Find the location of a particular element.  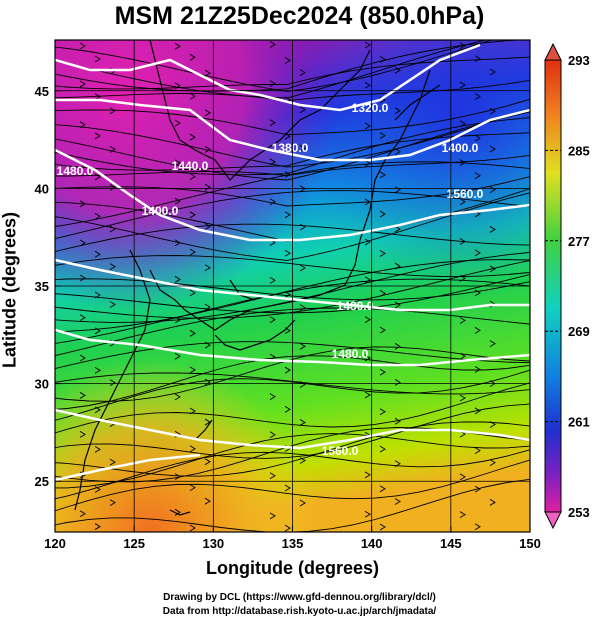

colorbar-label: 253 is located at coordinates (579, 512).